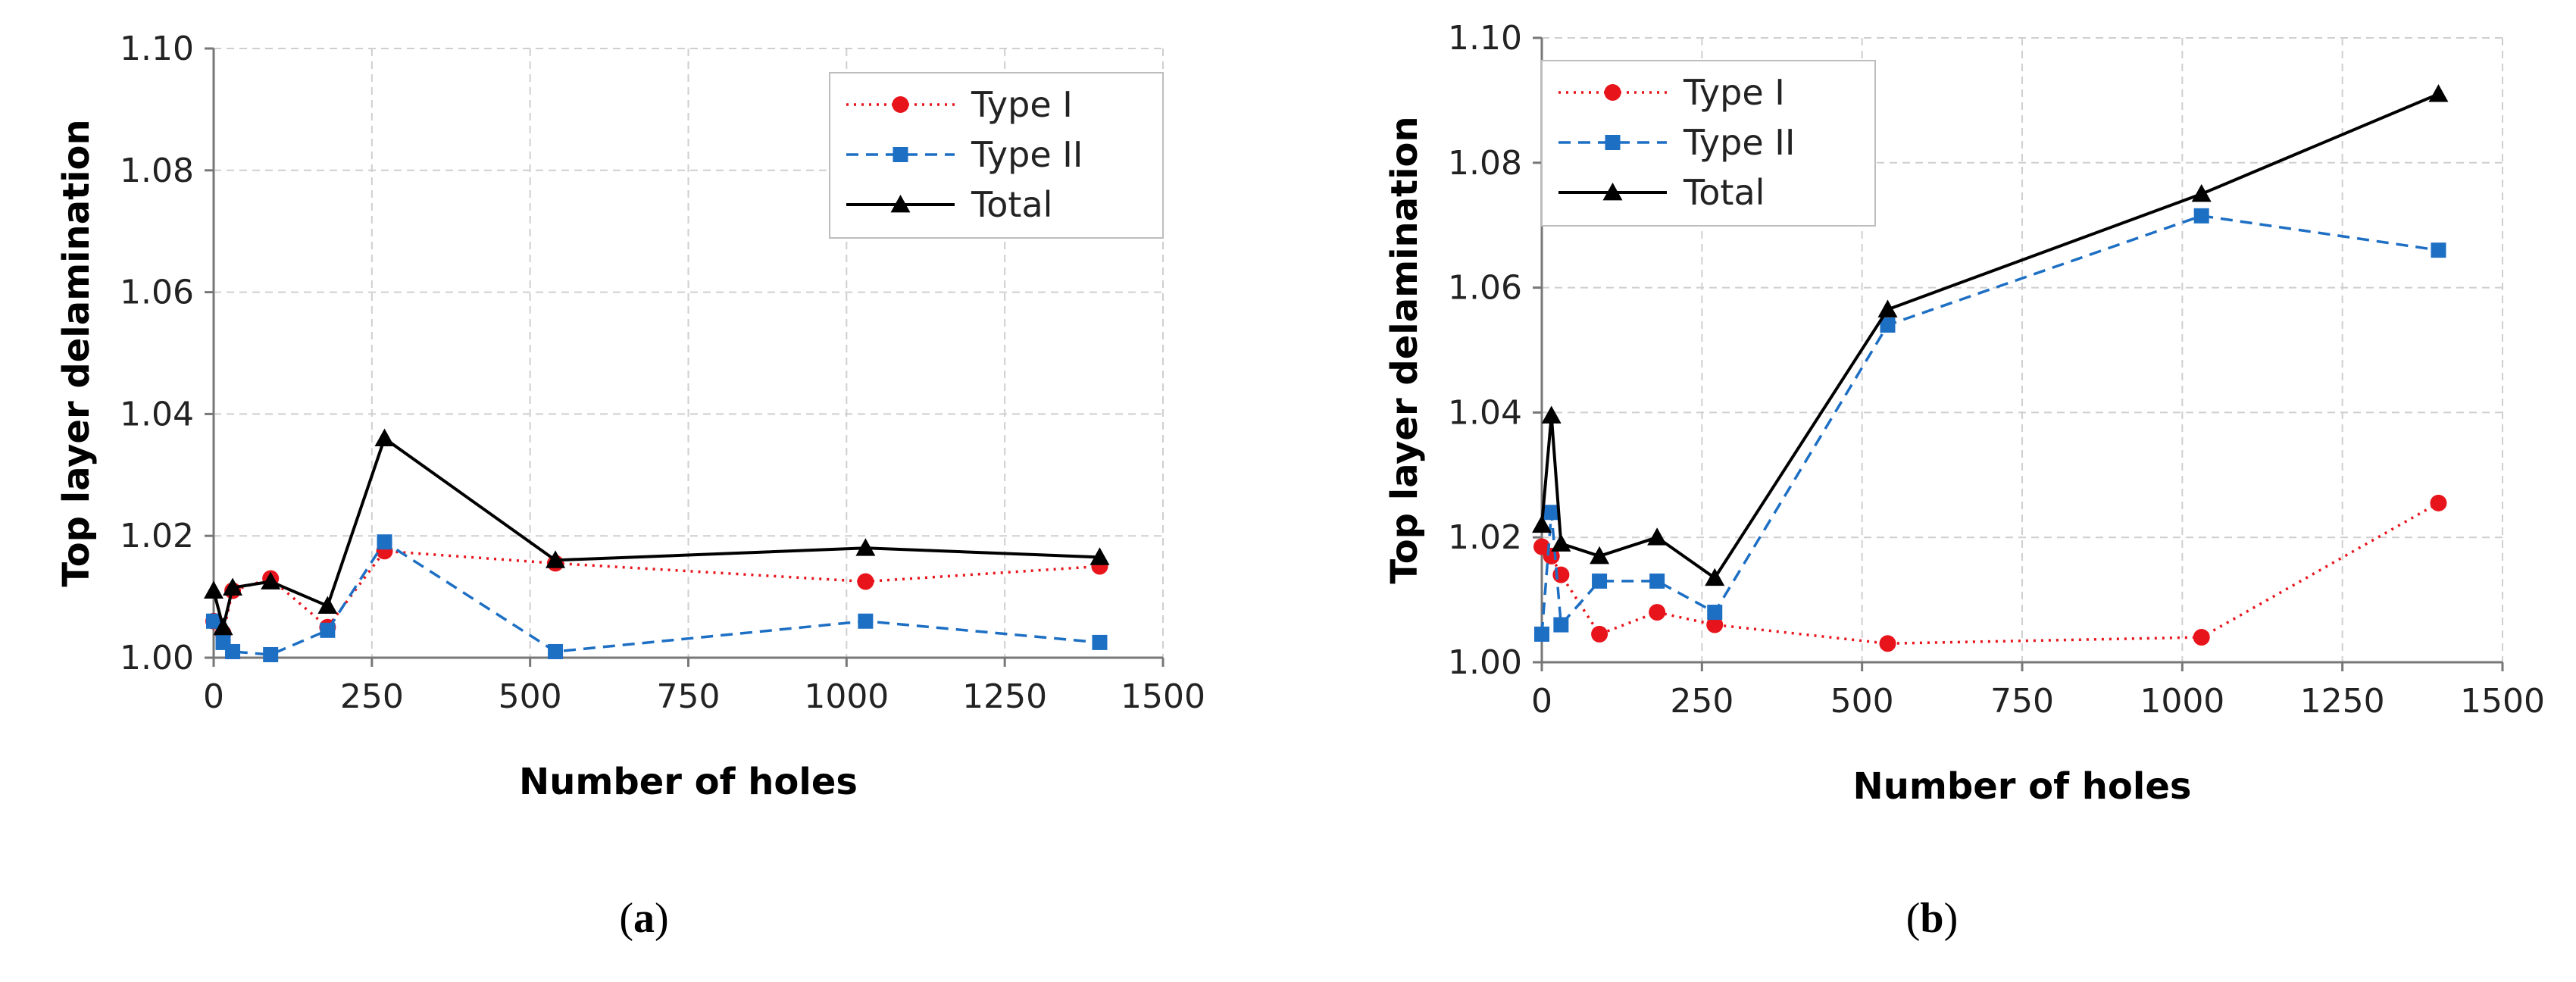 The width and height of the screenshot is (2576, 982). I want to click on series-type-i, so click(1990, 573).